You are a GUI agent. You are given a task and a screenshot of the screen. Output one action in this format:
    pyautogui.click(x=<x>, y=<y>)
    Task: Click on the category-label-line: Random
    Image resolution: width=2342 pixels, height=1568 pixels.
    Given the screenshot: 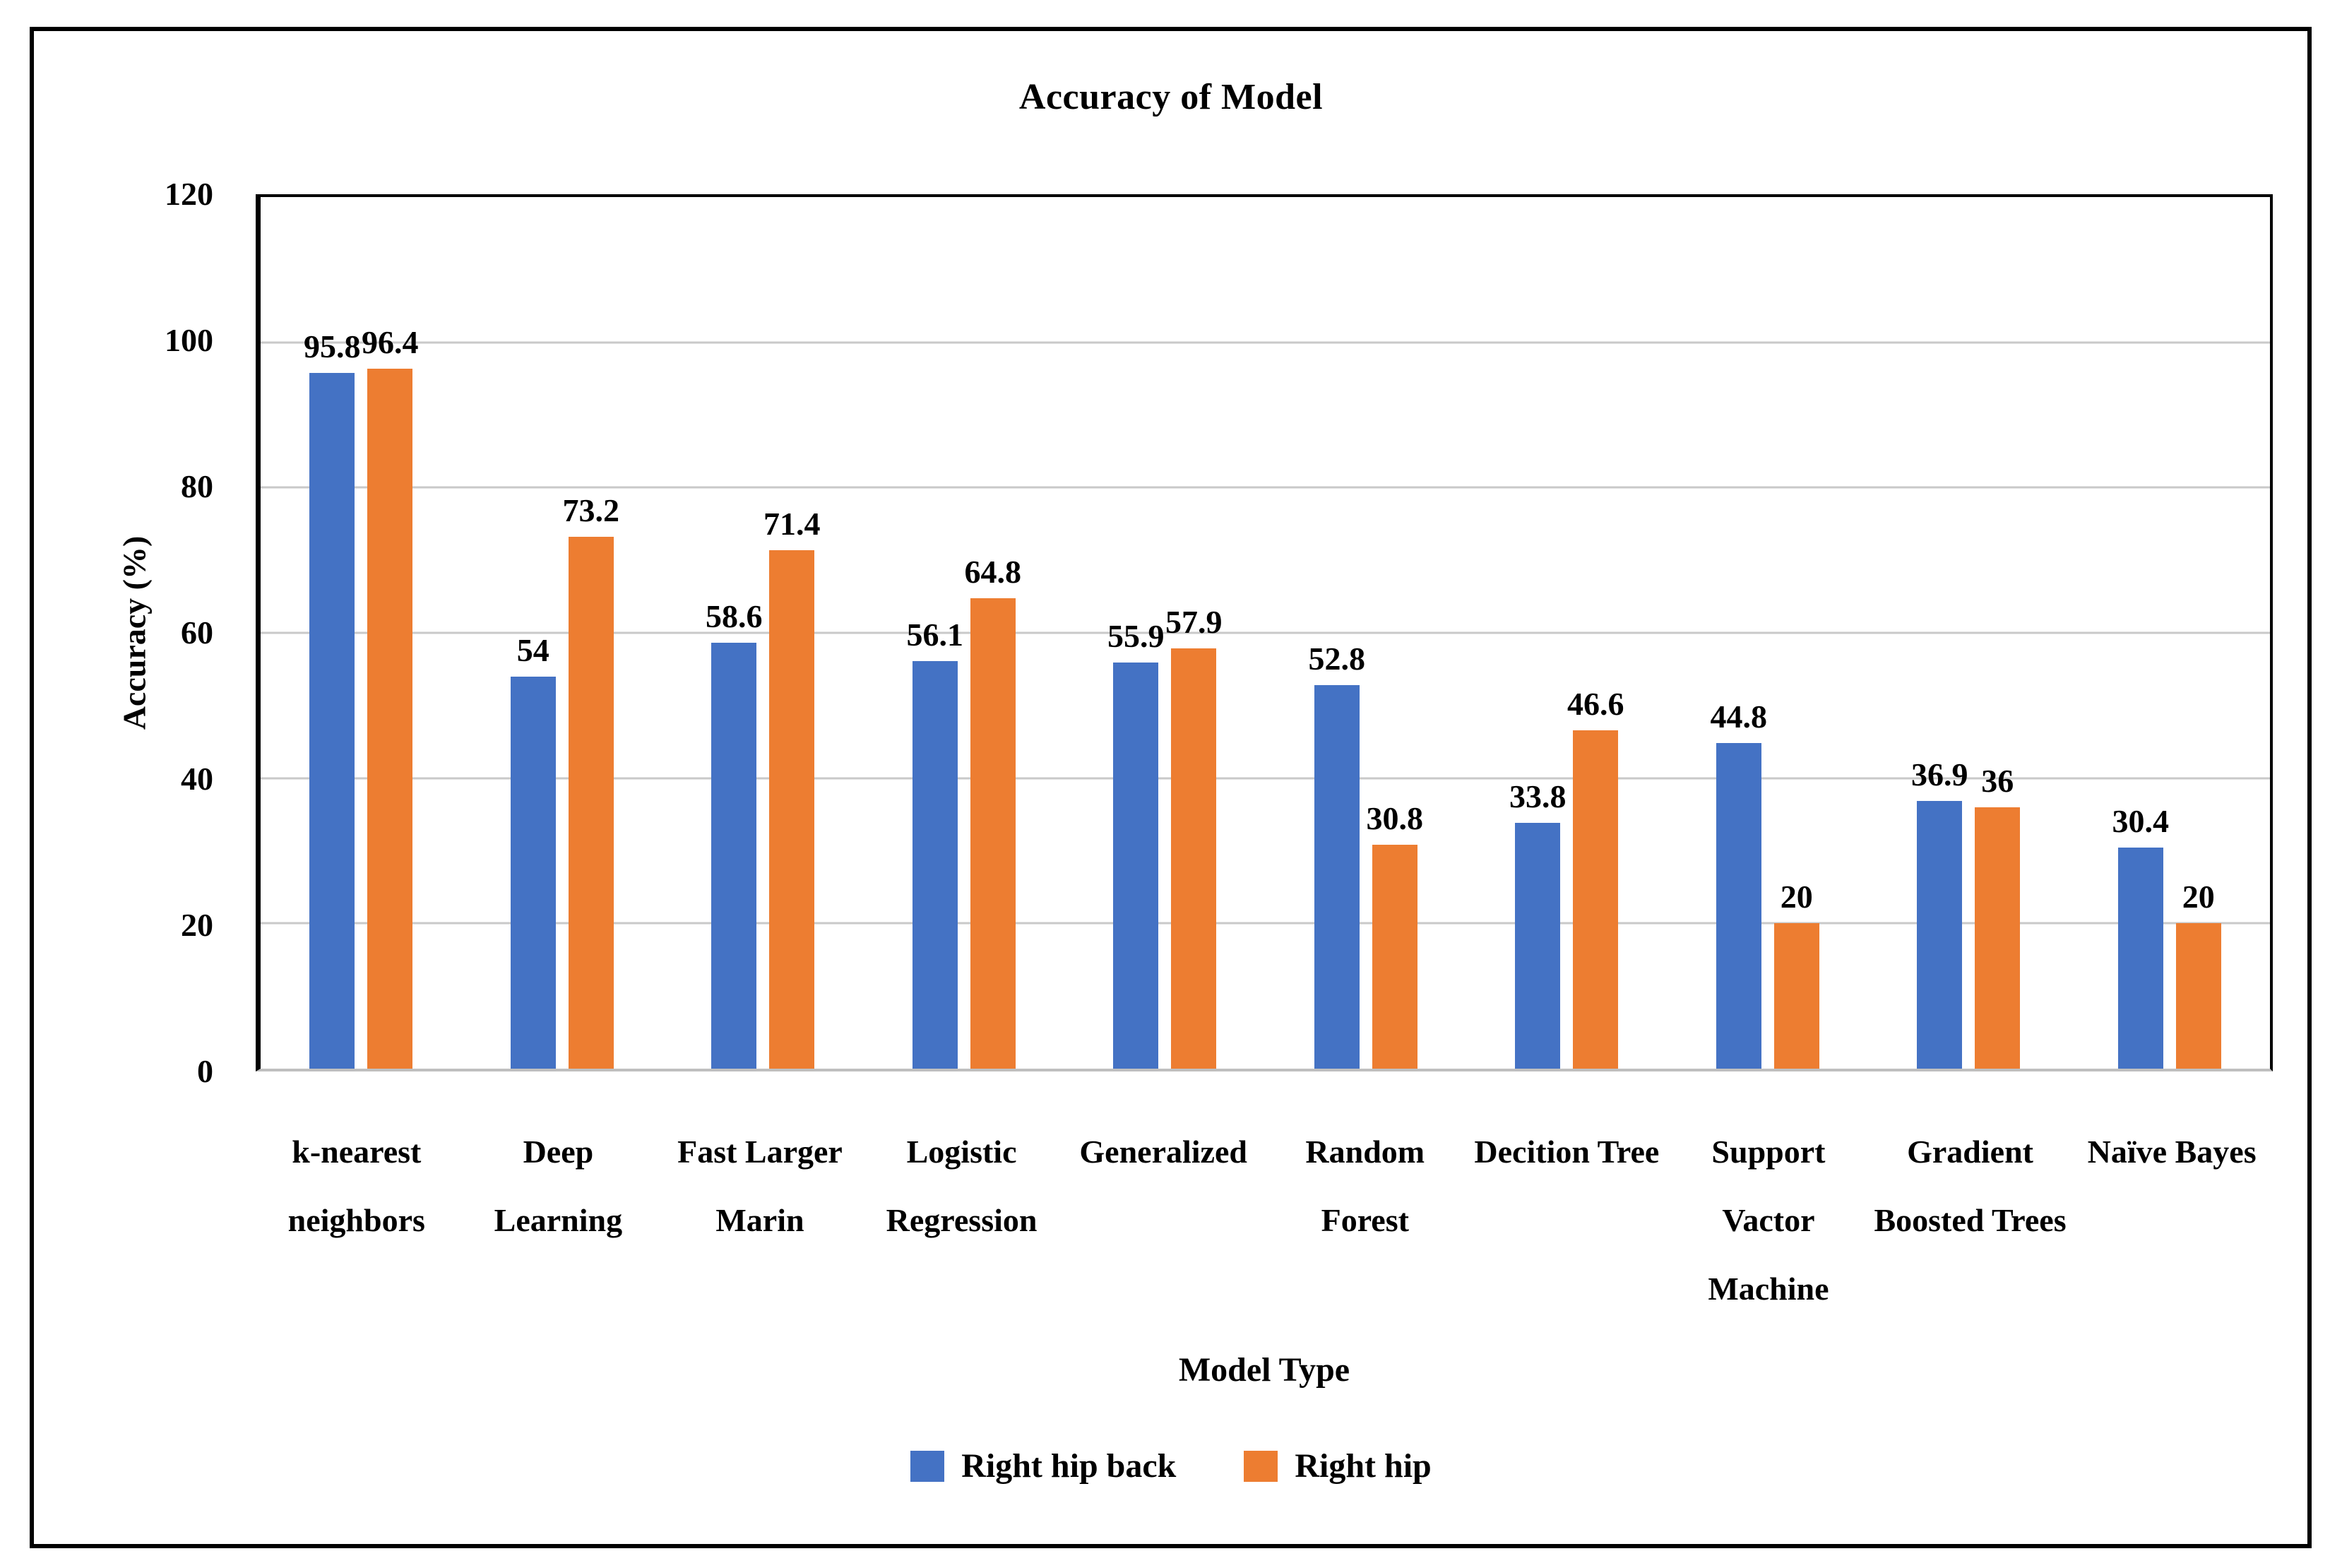 What is the action you would take?
    pyautogui.click(x=1365, y=1152)
    